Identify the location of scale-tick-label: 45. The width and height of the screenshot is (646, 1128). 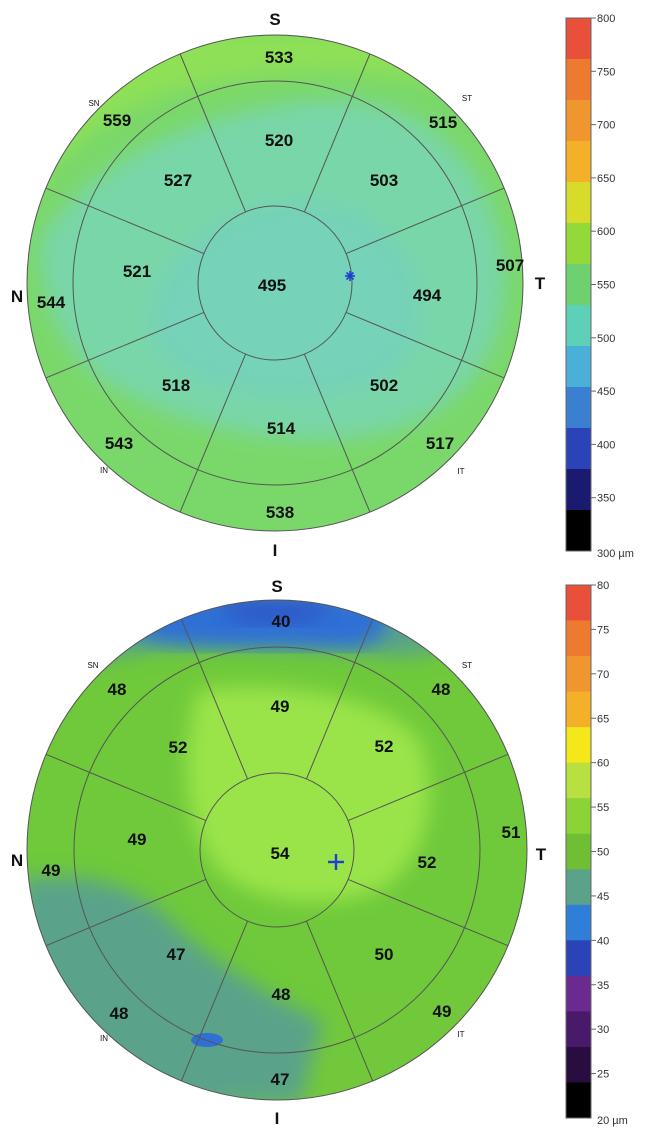
(603, 897).